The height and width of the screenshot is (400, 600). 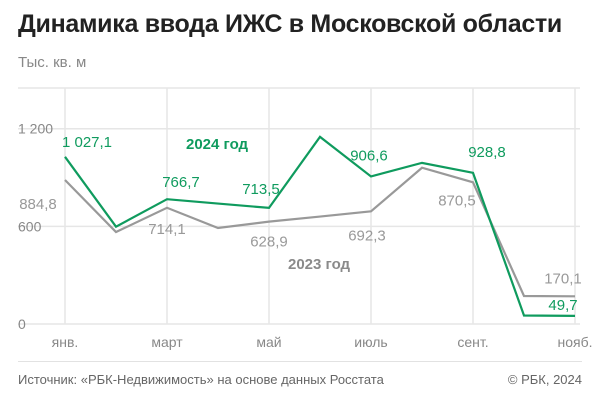 I want to click on x-tick-label: янв., so click(x=65, y=342).